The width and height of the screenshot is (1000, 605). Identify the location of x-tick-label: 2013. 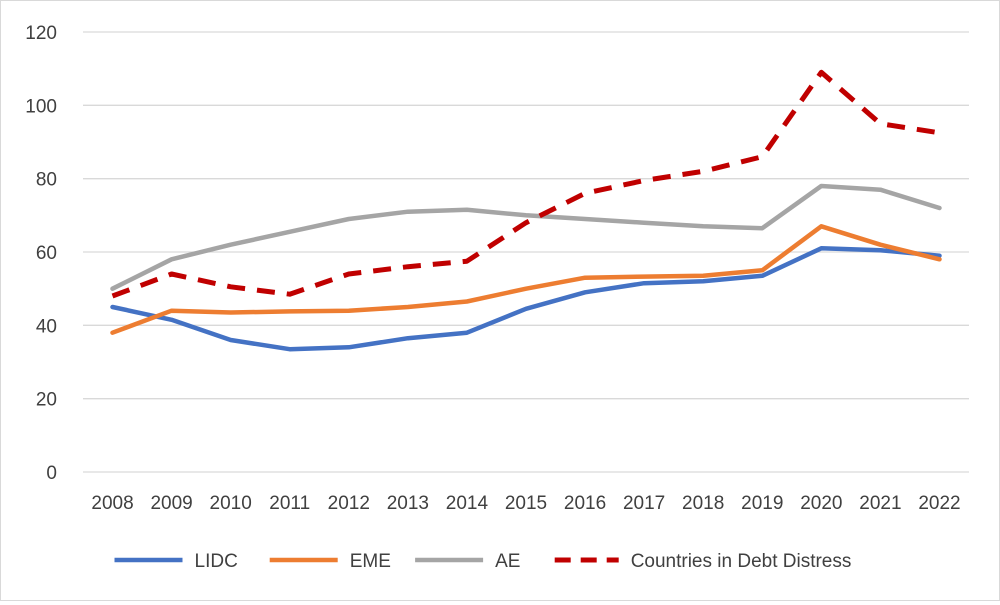
(408, 503).